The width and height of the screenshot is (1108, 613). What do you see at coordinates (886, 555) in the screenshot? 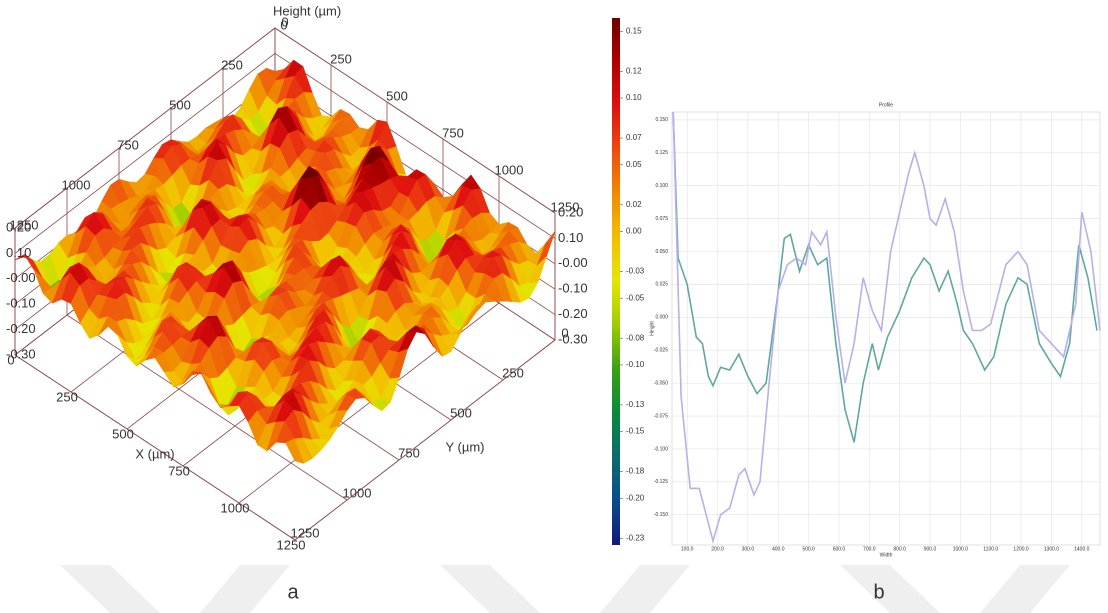
I see `x-axis-label: Width` at bounding box center [886, 555].